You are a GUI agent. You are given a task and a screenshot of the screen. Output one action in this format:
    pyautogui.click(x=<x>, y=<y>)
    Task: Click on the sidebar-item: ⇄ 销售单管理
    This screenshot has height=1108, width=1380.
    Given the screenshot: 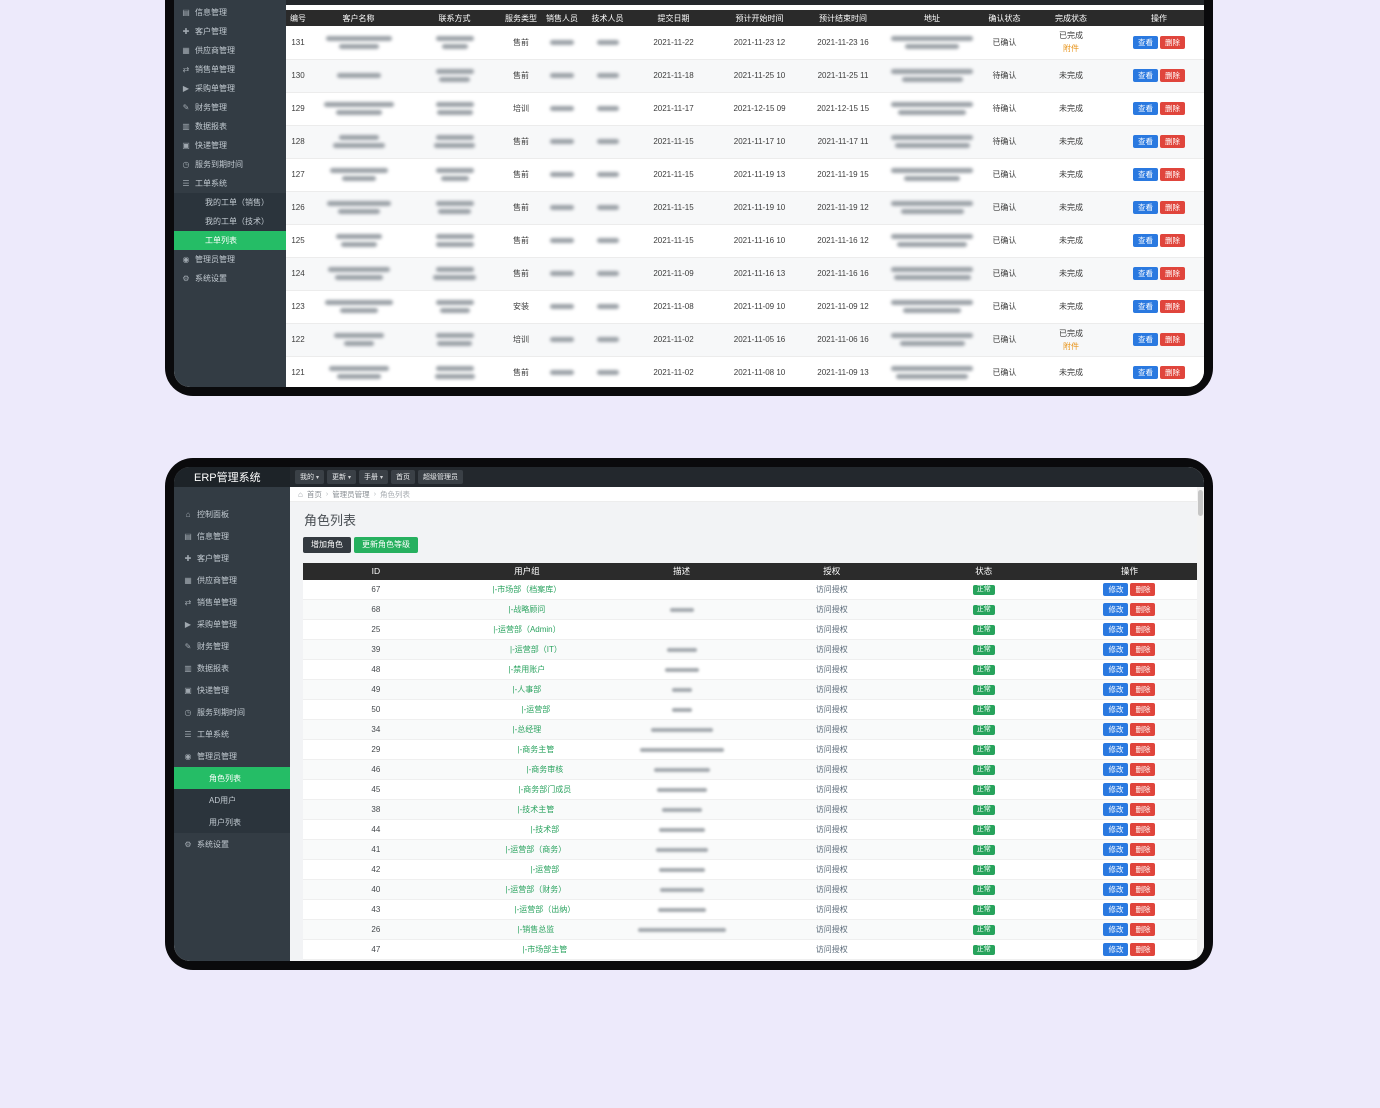 What is the action you would take?
    pyautogui.click(x=232, y=602)
    